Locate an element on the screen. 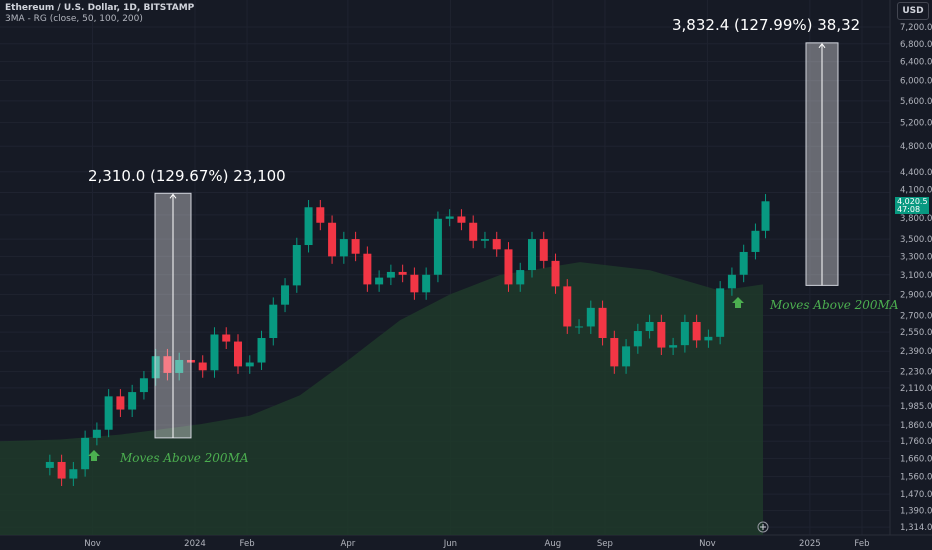 This screenshot has width=932, height=550. up-arrow-icon is located at coordinates (94, 455).